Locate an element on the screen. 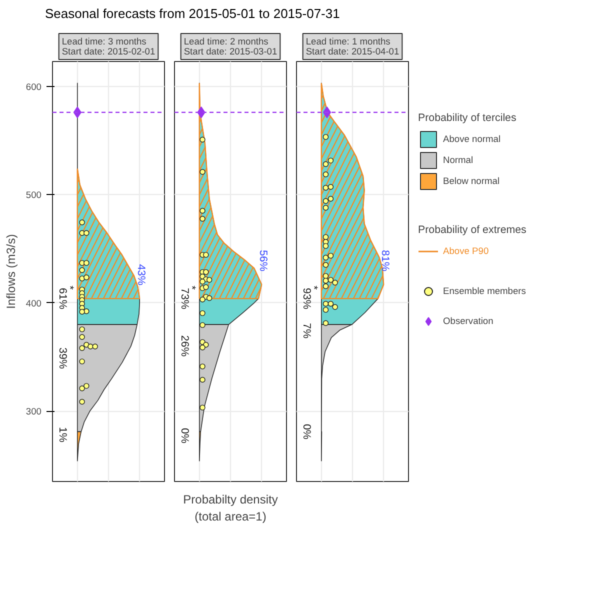 The height and width of the screenshot is (592, 592). text: Seasonal forecasts from 2015-05-01 to 2015-07-31 is located at coordinates (192, 14).